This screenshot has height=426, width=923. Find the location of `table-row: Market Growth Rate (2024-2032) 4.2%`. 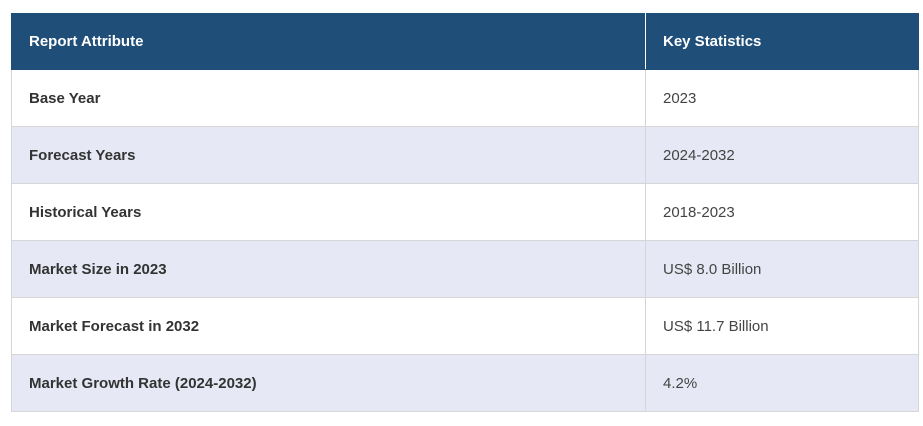

table-row: Market Growth Rate (2024-2032) 4.2% is located at coordinates (465, 383).